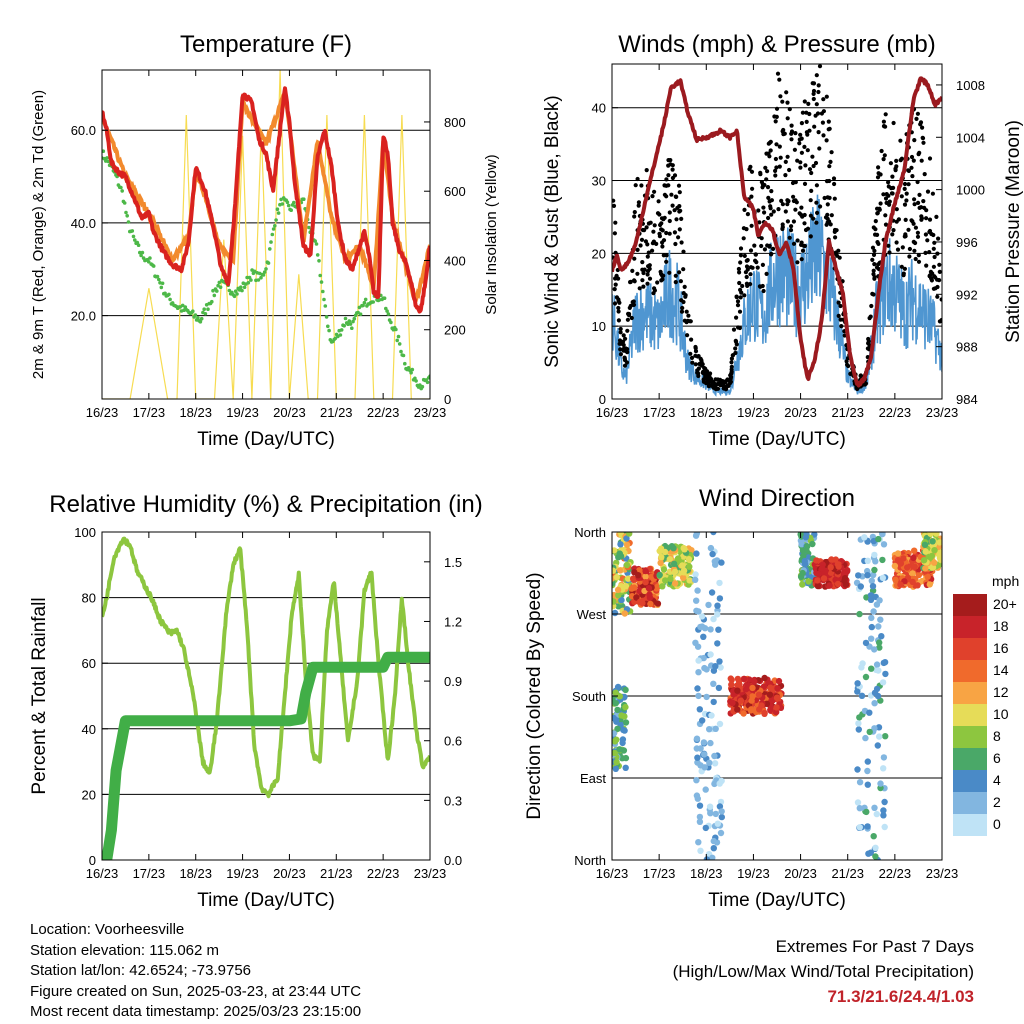  What do you see at coordinates (997, 758) in the screenshot?
I see `legend-label: 6` at bounding box center [997, 758].